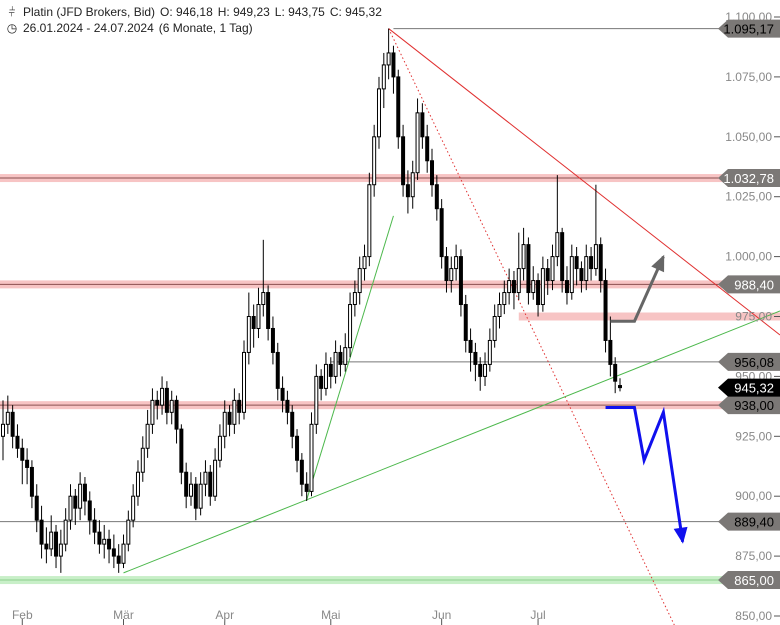  Describe the element at coordinates (754, 388) in the screenshot. I see `current-price-tag-label: 945,32` at that location.